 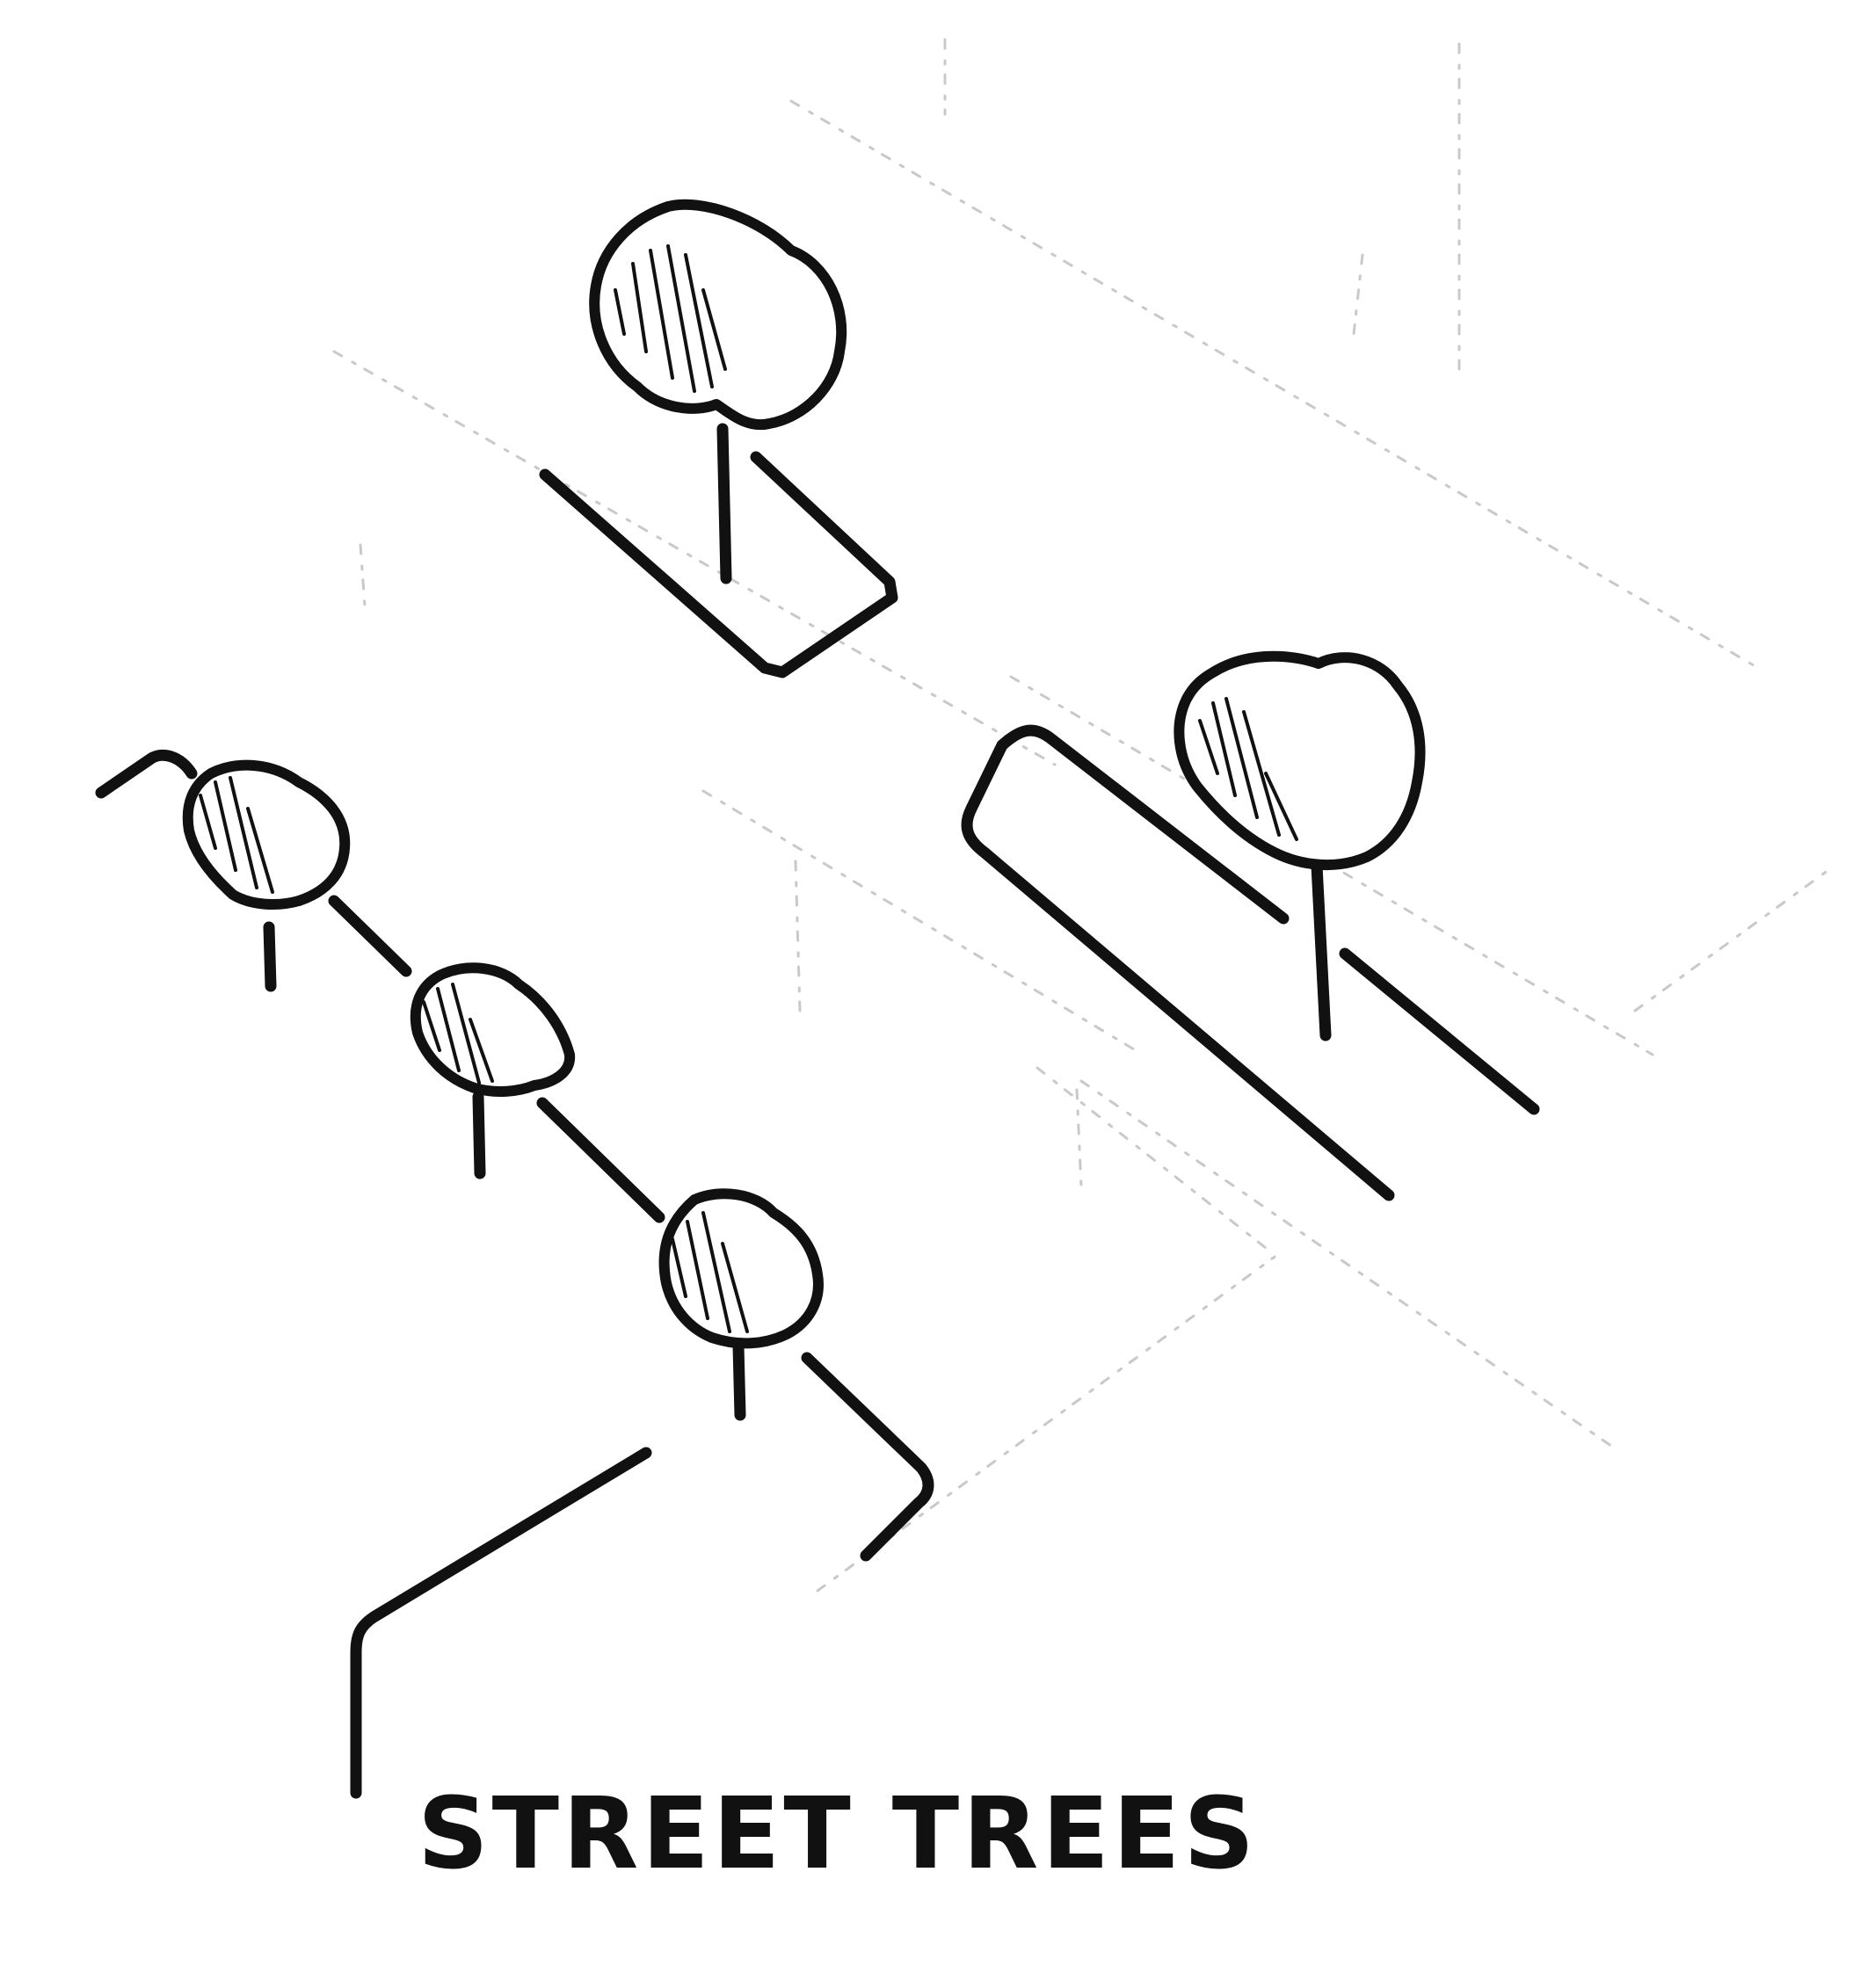 What do you see at coordinates (501, 1623) in the screenshot?
I see `caption-leader-line` at bounding box center [501, 1623].